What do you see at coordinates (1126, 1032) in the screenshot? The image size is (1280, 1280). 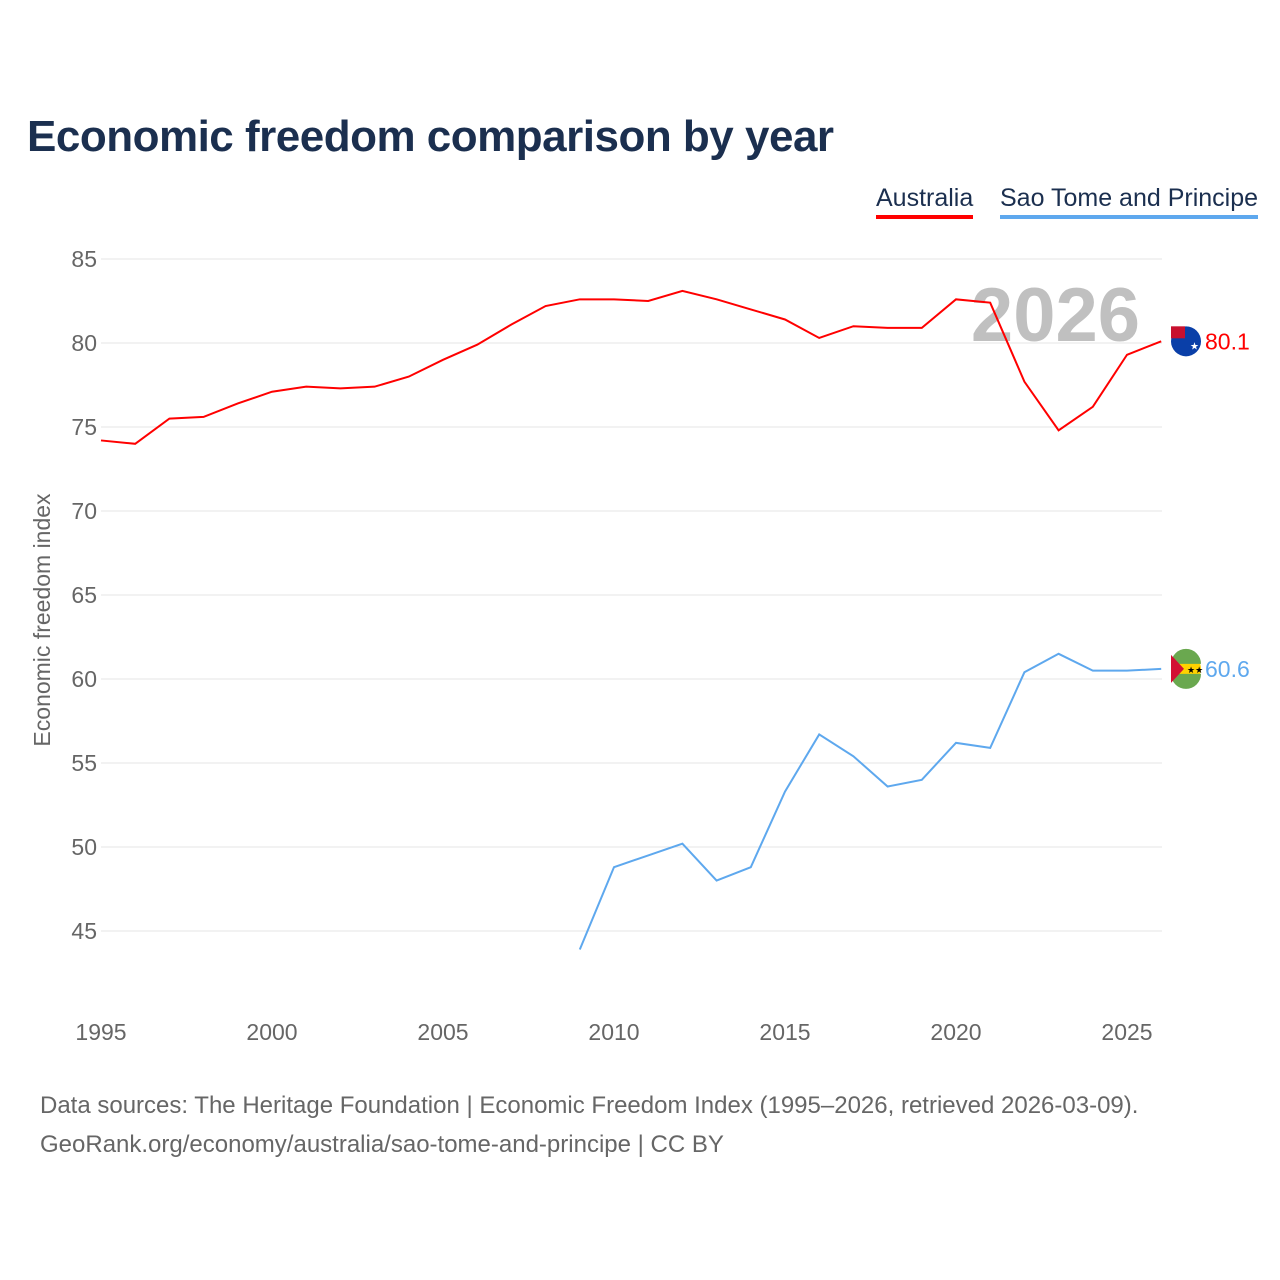 I see `x-tick-label: 2025` at bounding box center [1126, 1032].